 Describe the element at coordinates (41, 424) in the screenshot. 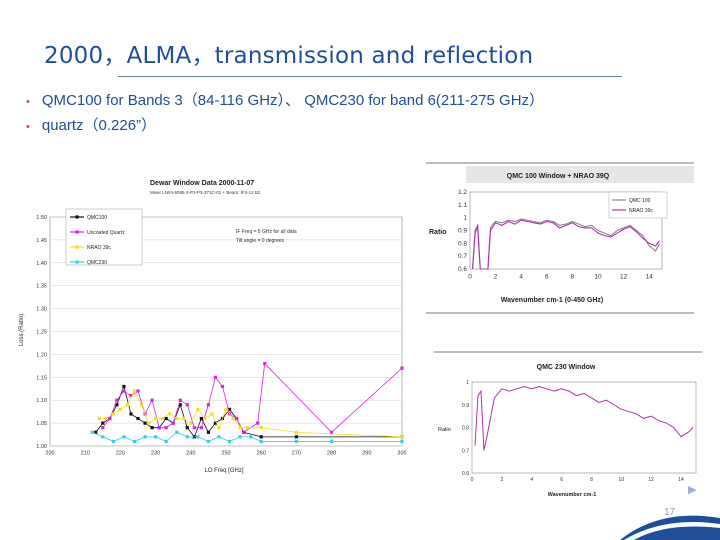

I see `y-tick-label: 1.05` at that location.